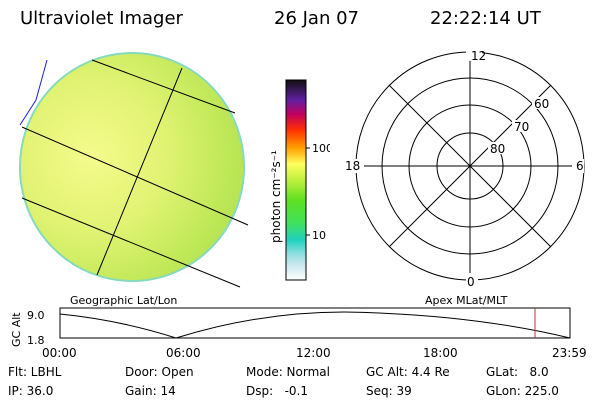 Image resolution: width=600 pixels, height=400 pixels. What do you see at coordinates (276, 196) in the screenshot?
I see `colorbar-unit-label: photon cm⁻²s⁻¹` at bounding box center [276, 196].